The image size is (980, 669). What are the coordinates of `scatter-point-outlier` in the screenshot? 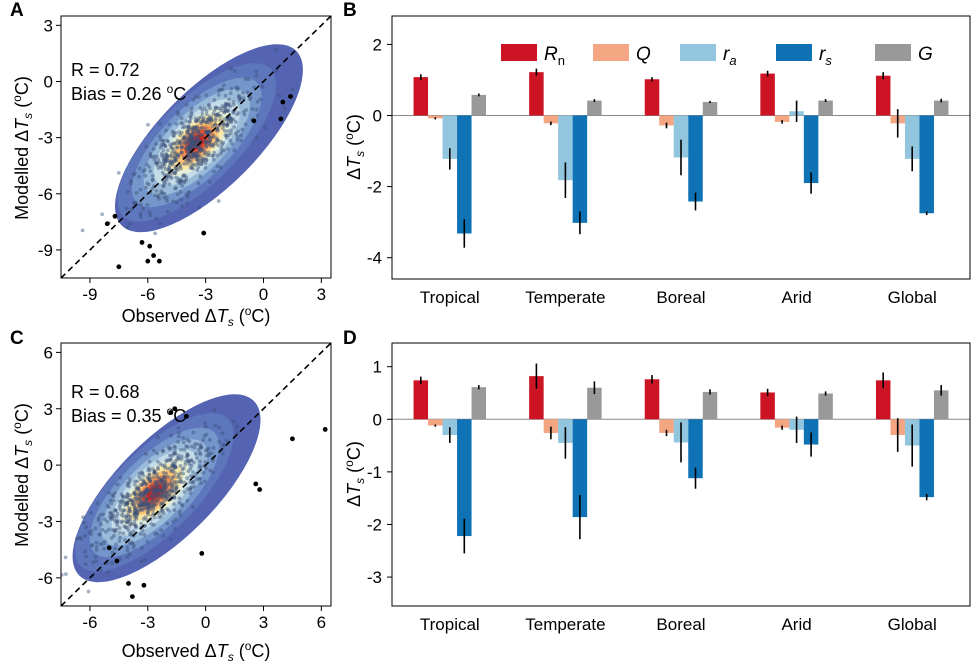 It's located at (202, 553).